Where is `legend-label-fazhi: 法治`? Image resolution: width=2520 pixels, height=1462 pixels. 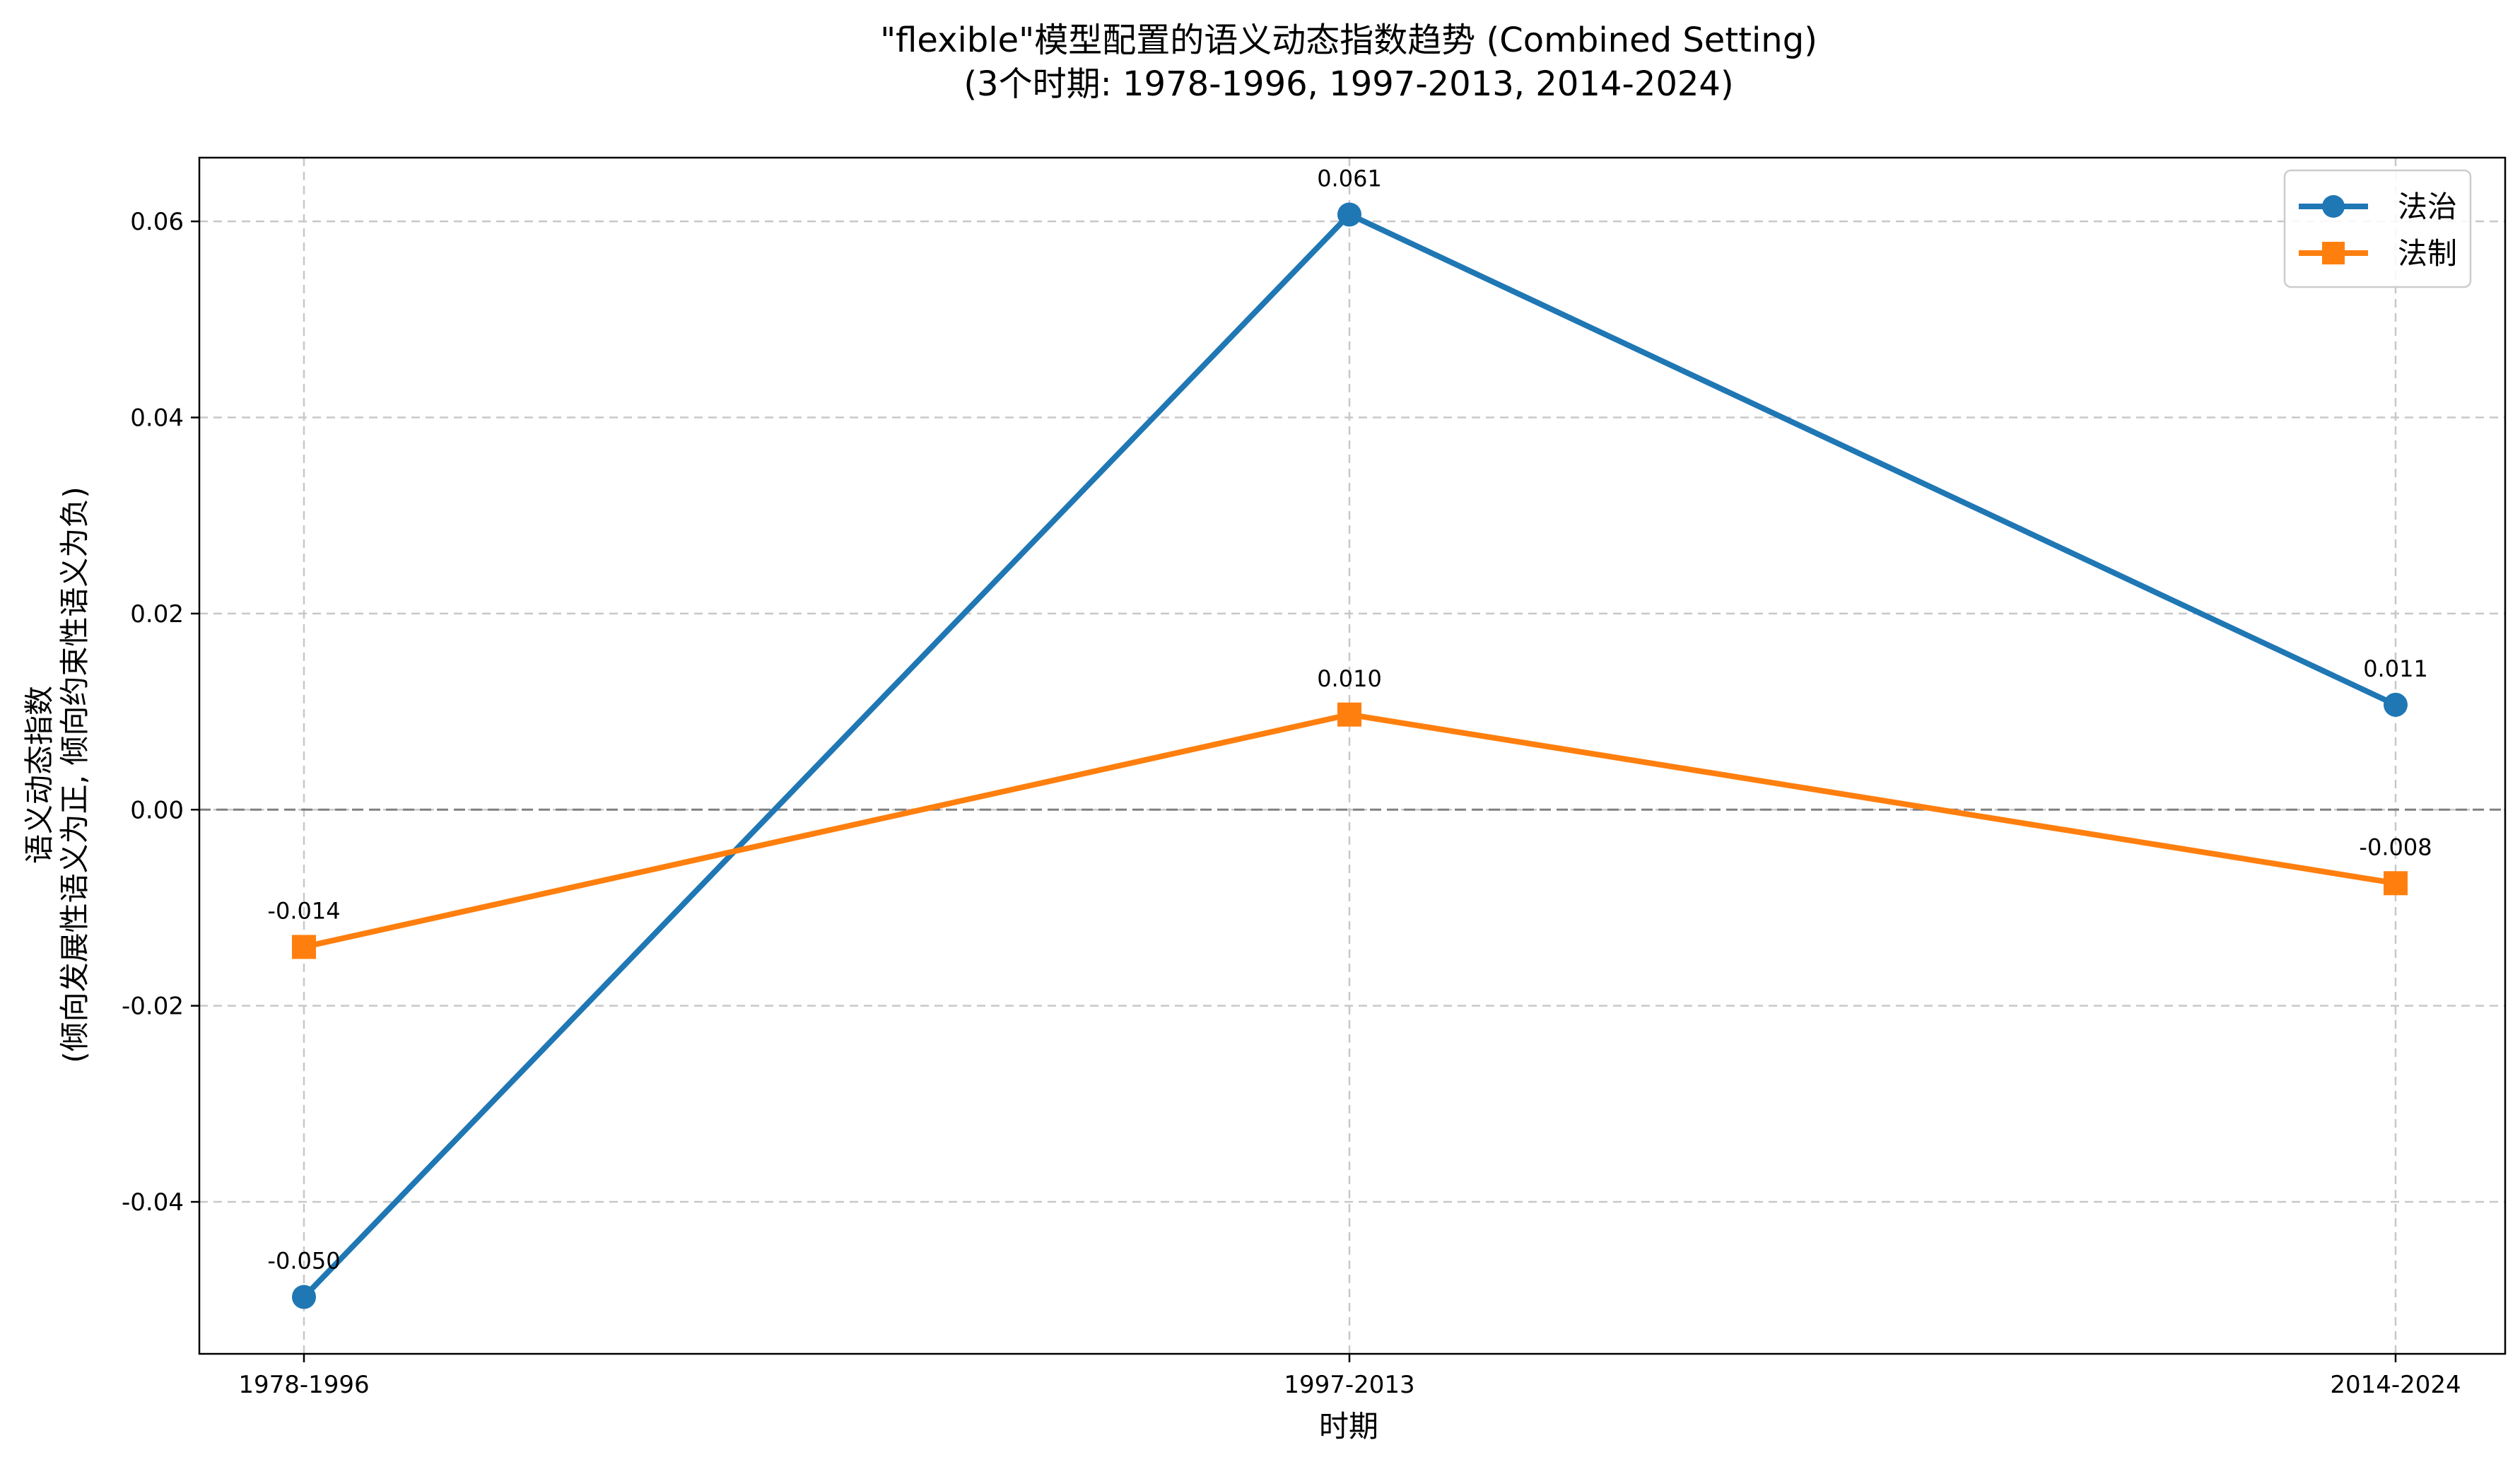 legend-label-fazhi: 法治 is located at coordinates (2427, 206).